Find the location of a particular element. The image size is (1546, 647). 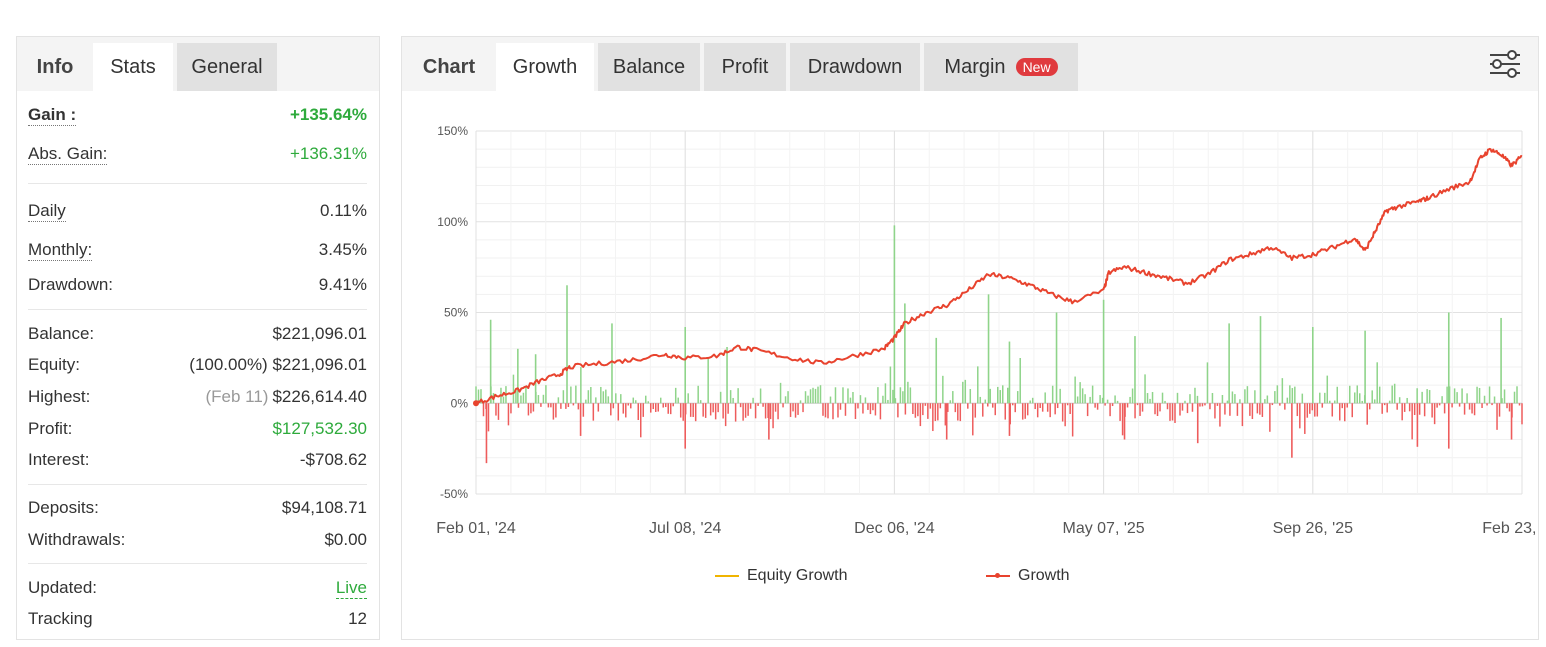

tab-info: Info is located at coordinates (55, 66).